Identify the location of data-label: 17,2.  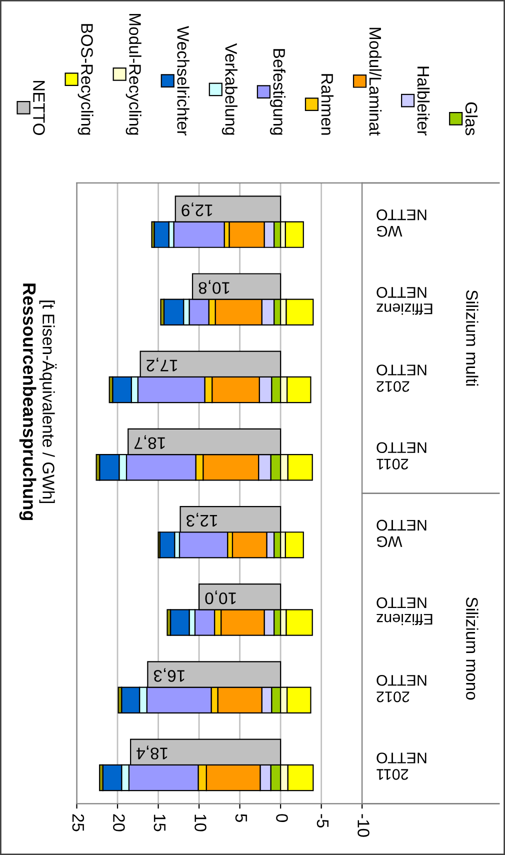
(162, 365).